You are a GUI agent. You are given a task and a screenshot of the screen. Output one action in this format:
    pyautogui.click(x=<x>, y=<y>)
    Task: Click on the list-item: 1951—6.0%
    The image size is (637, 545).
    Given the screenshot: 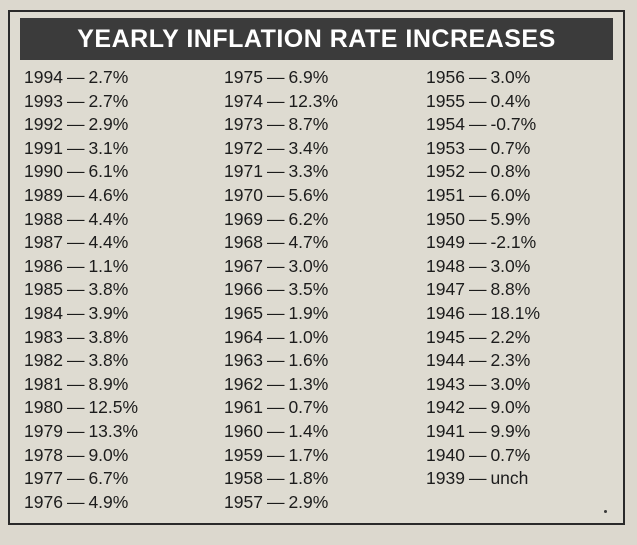 What is the action you would take?
    pyautogui.click(x=483, y=196)
    